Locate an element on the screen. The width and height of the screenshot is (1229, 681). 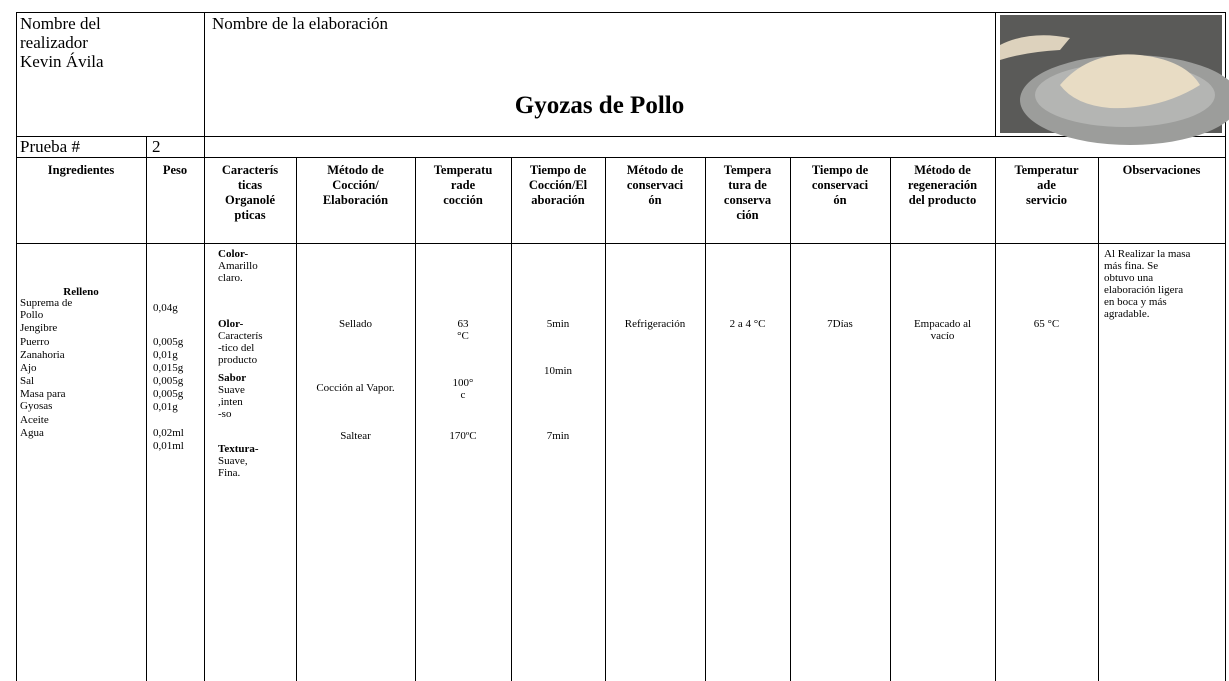
conservation-temperature: 2 a 4 °C is located at coordinates (747, 324).